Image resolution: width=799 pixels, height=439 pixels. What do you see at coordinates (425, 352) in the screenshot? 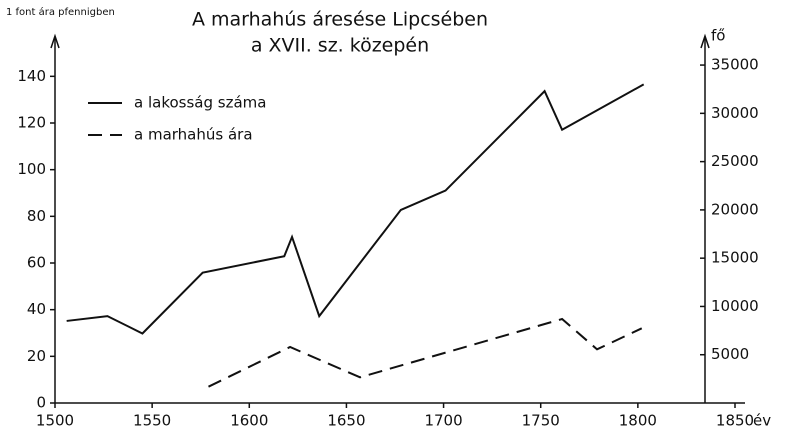
I see `series-line` at bounding box center [425, 352].